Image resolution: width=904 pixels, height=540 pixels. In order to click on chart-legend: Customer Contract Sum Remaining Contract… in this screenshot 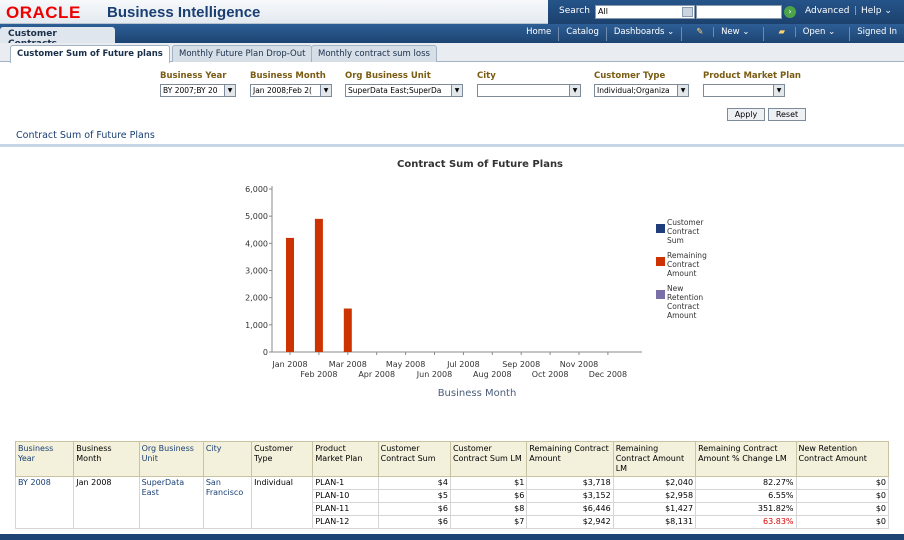, I will do `click(684, 272)`.